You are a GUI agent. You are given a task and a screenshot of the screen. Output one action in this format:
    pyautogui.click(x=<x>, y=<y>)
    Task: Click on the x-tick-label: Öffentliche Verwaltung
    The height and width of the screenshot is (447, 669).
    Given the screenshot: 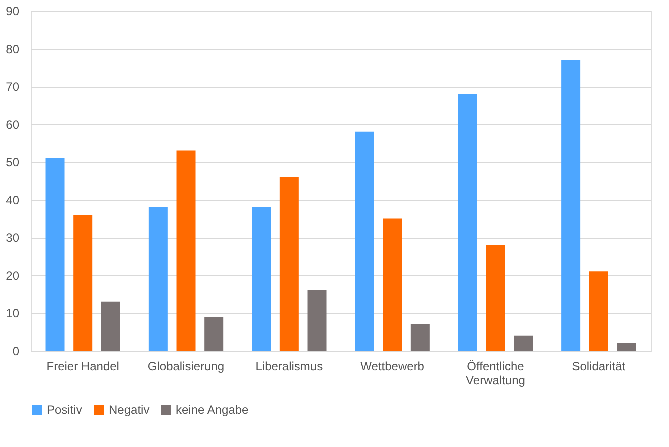 What is the action you would take?
    pyautogui.click(x=496, y=374)
    